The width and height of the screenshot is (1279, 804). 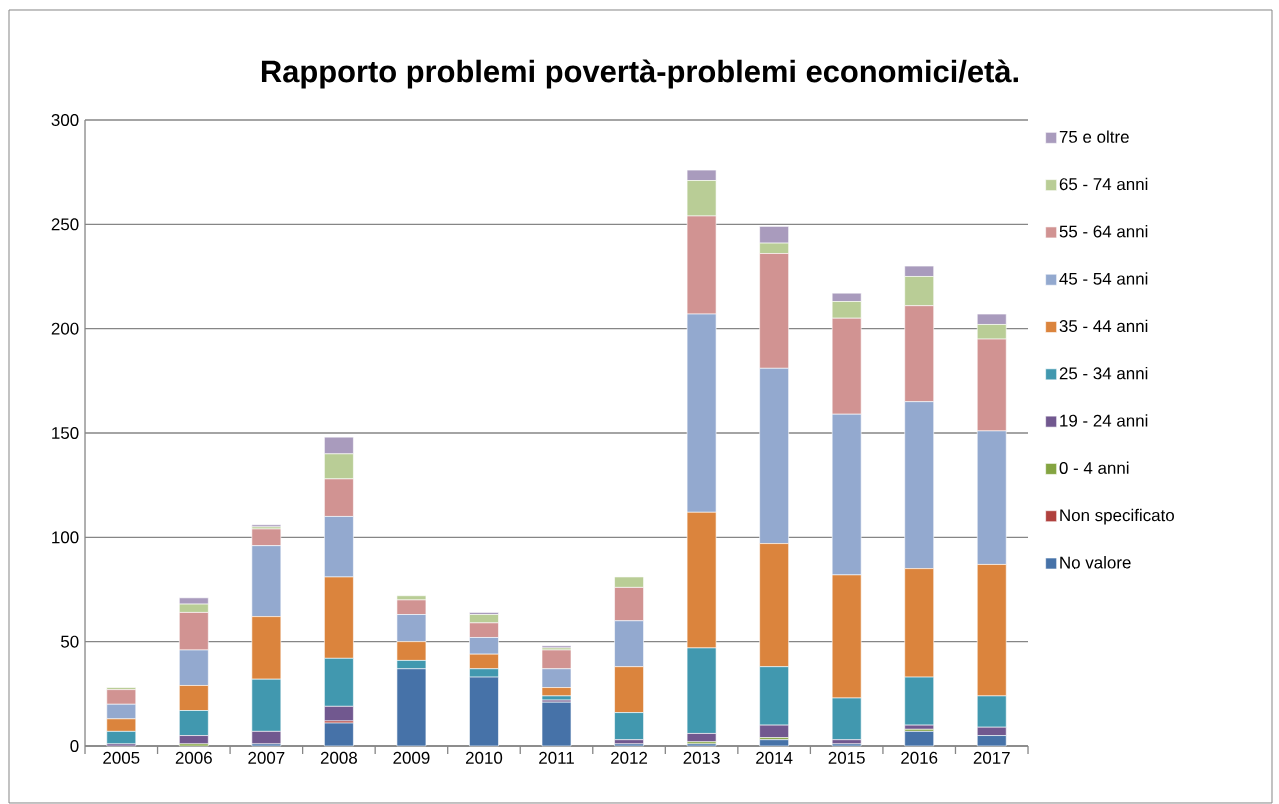 I want to click on chart-title: Rapporto problemi povertà-problemi economici/età., so click(x=639, y=74).